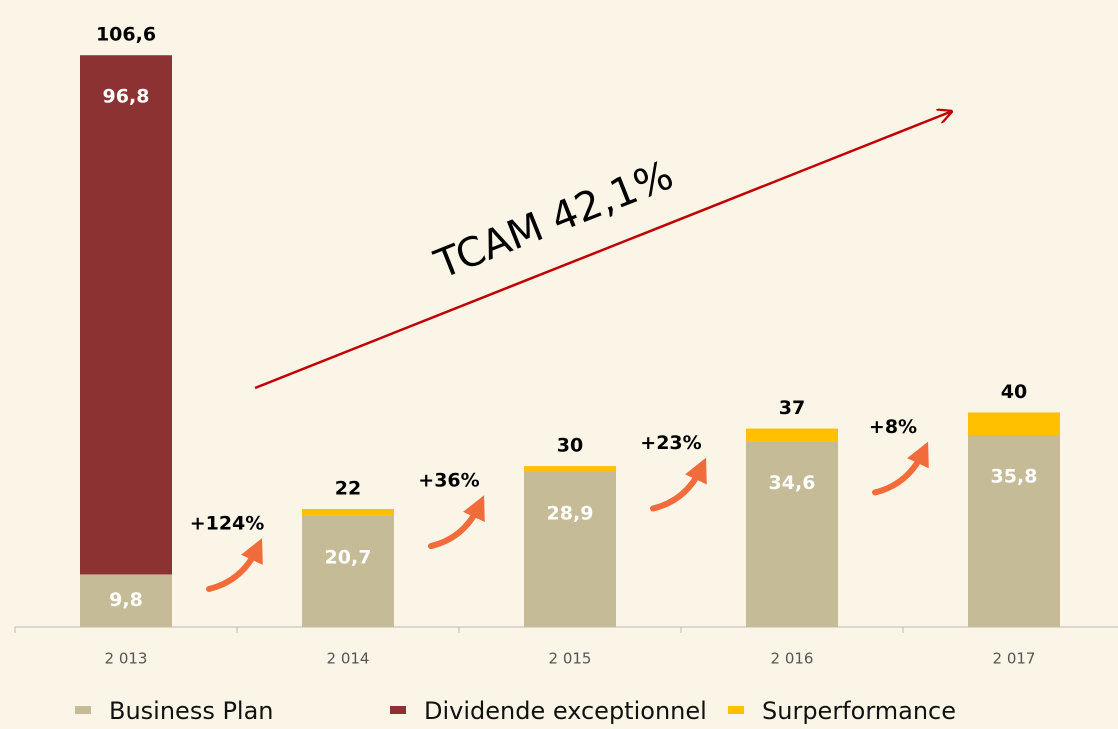 Image resolution: width=1118 pixels, height=729 pixels. Describe the element at coordinates (126, 659) in the screenshot. I see `x-tick-label: 2 013` at that location.